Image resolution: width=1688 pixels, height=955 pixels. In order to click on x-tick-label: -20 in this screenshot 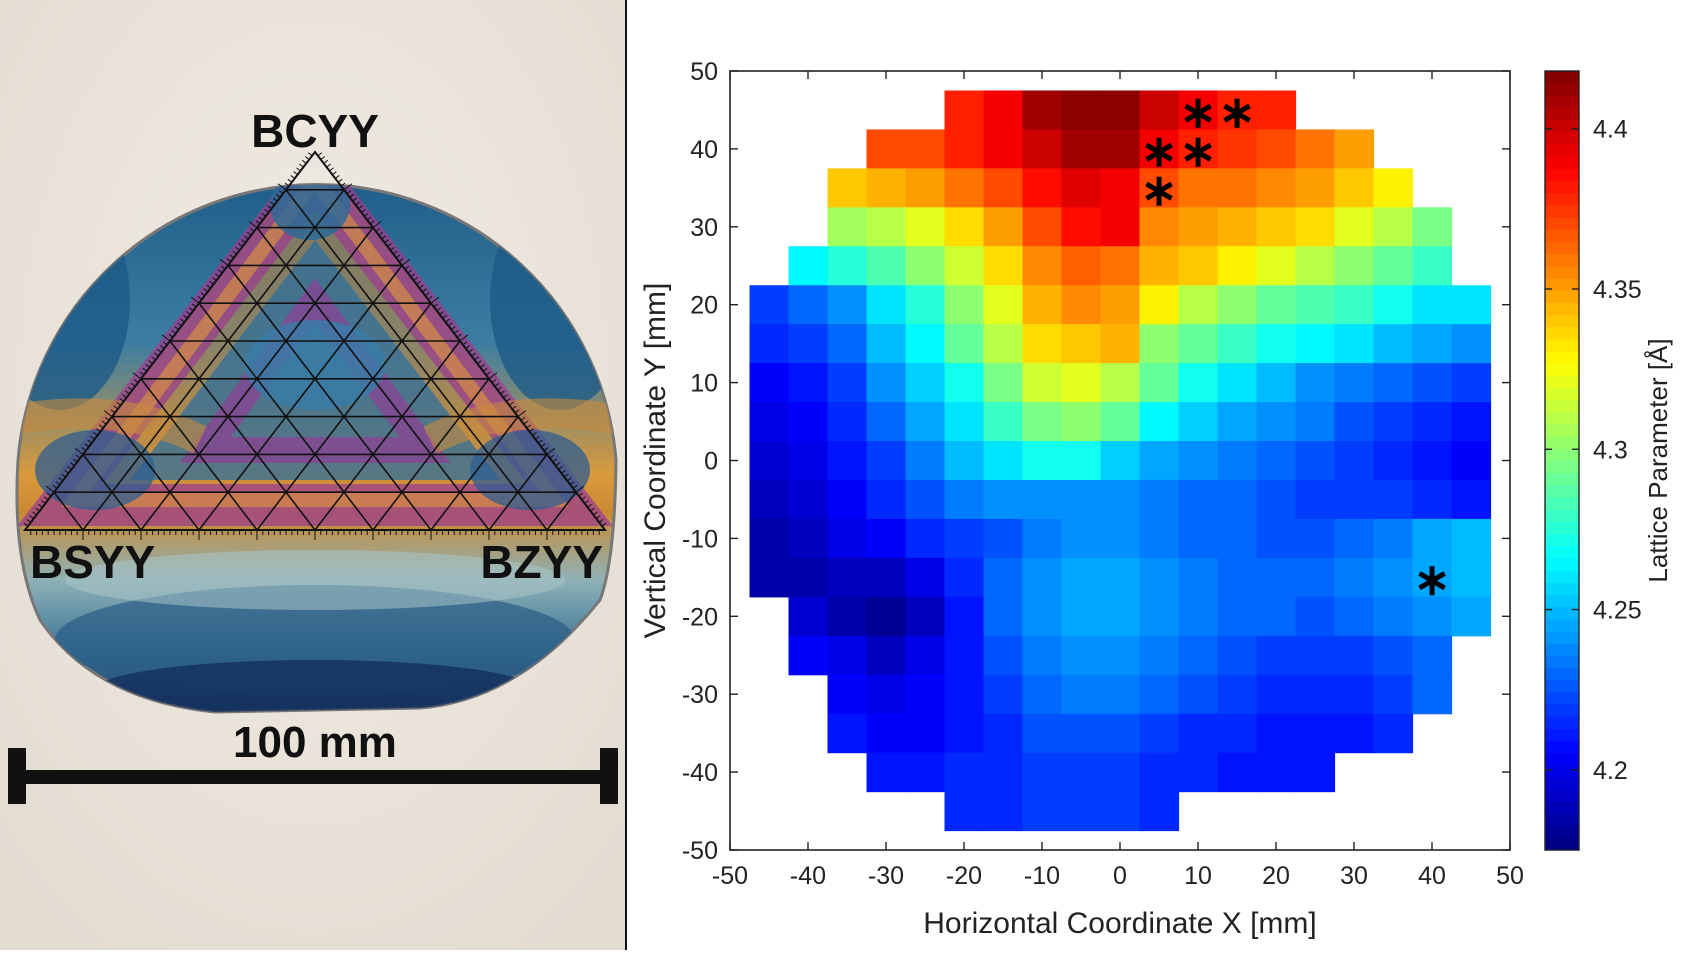, I will do `click(964, 876)`.